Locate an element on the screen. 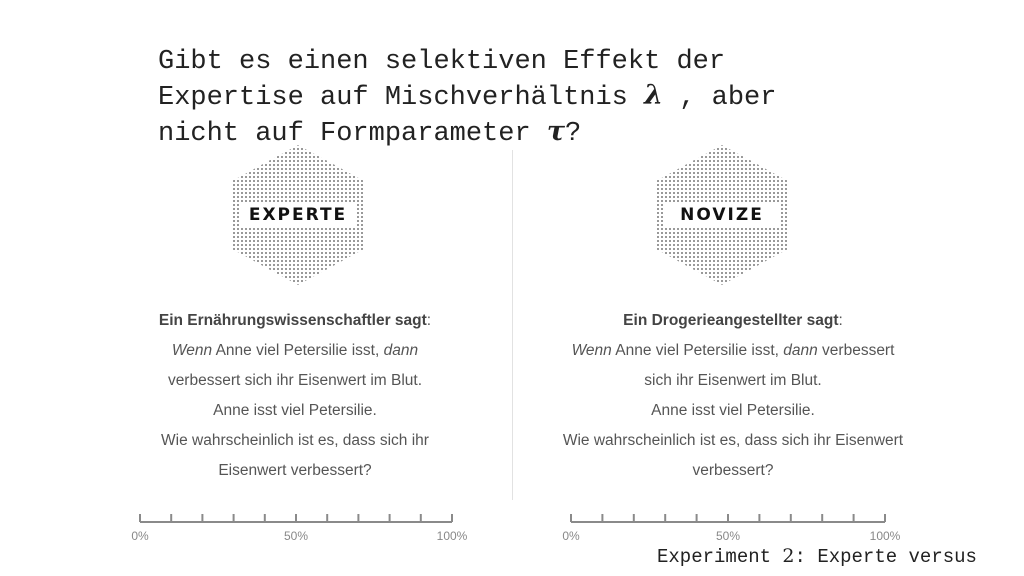 The height and width of the screenshot is (576, 1024). question-line-1: Wie wahrscheinlich ist es, dass sich ihr is located at coordinates (295, 440).